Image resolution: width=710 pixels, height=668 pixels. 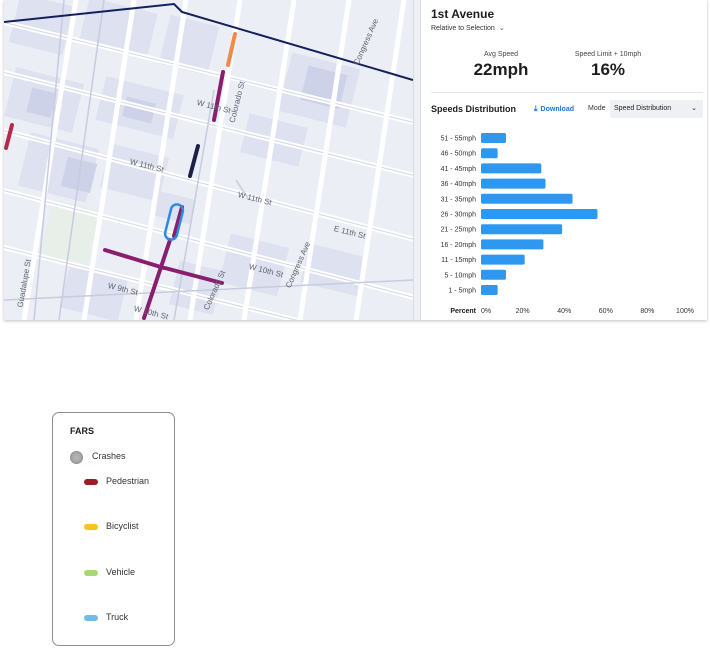 What do you see at coordinates (463, 14) in the screenshot?
I see `panel-title: 1st Avenue` at bounding box center [463, 14].